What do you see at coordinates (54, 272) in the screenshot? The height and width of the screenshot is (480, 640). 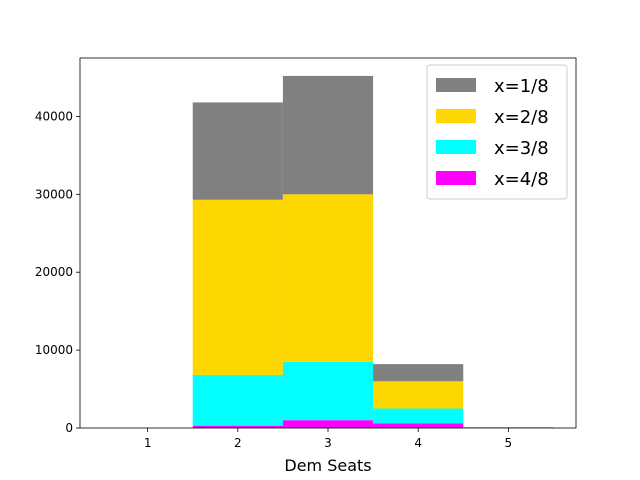 I see `y-tick-label: 20000` at bounding box center [54, 272].